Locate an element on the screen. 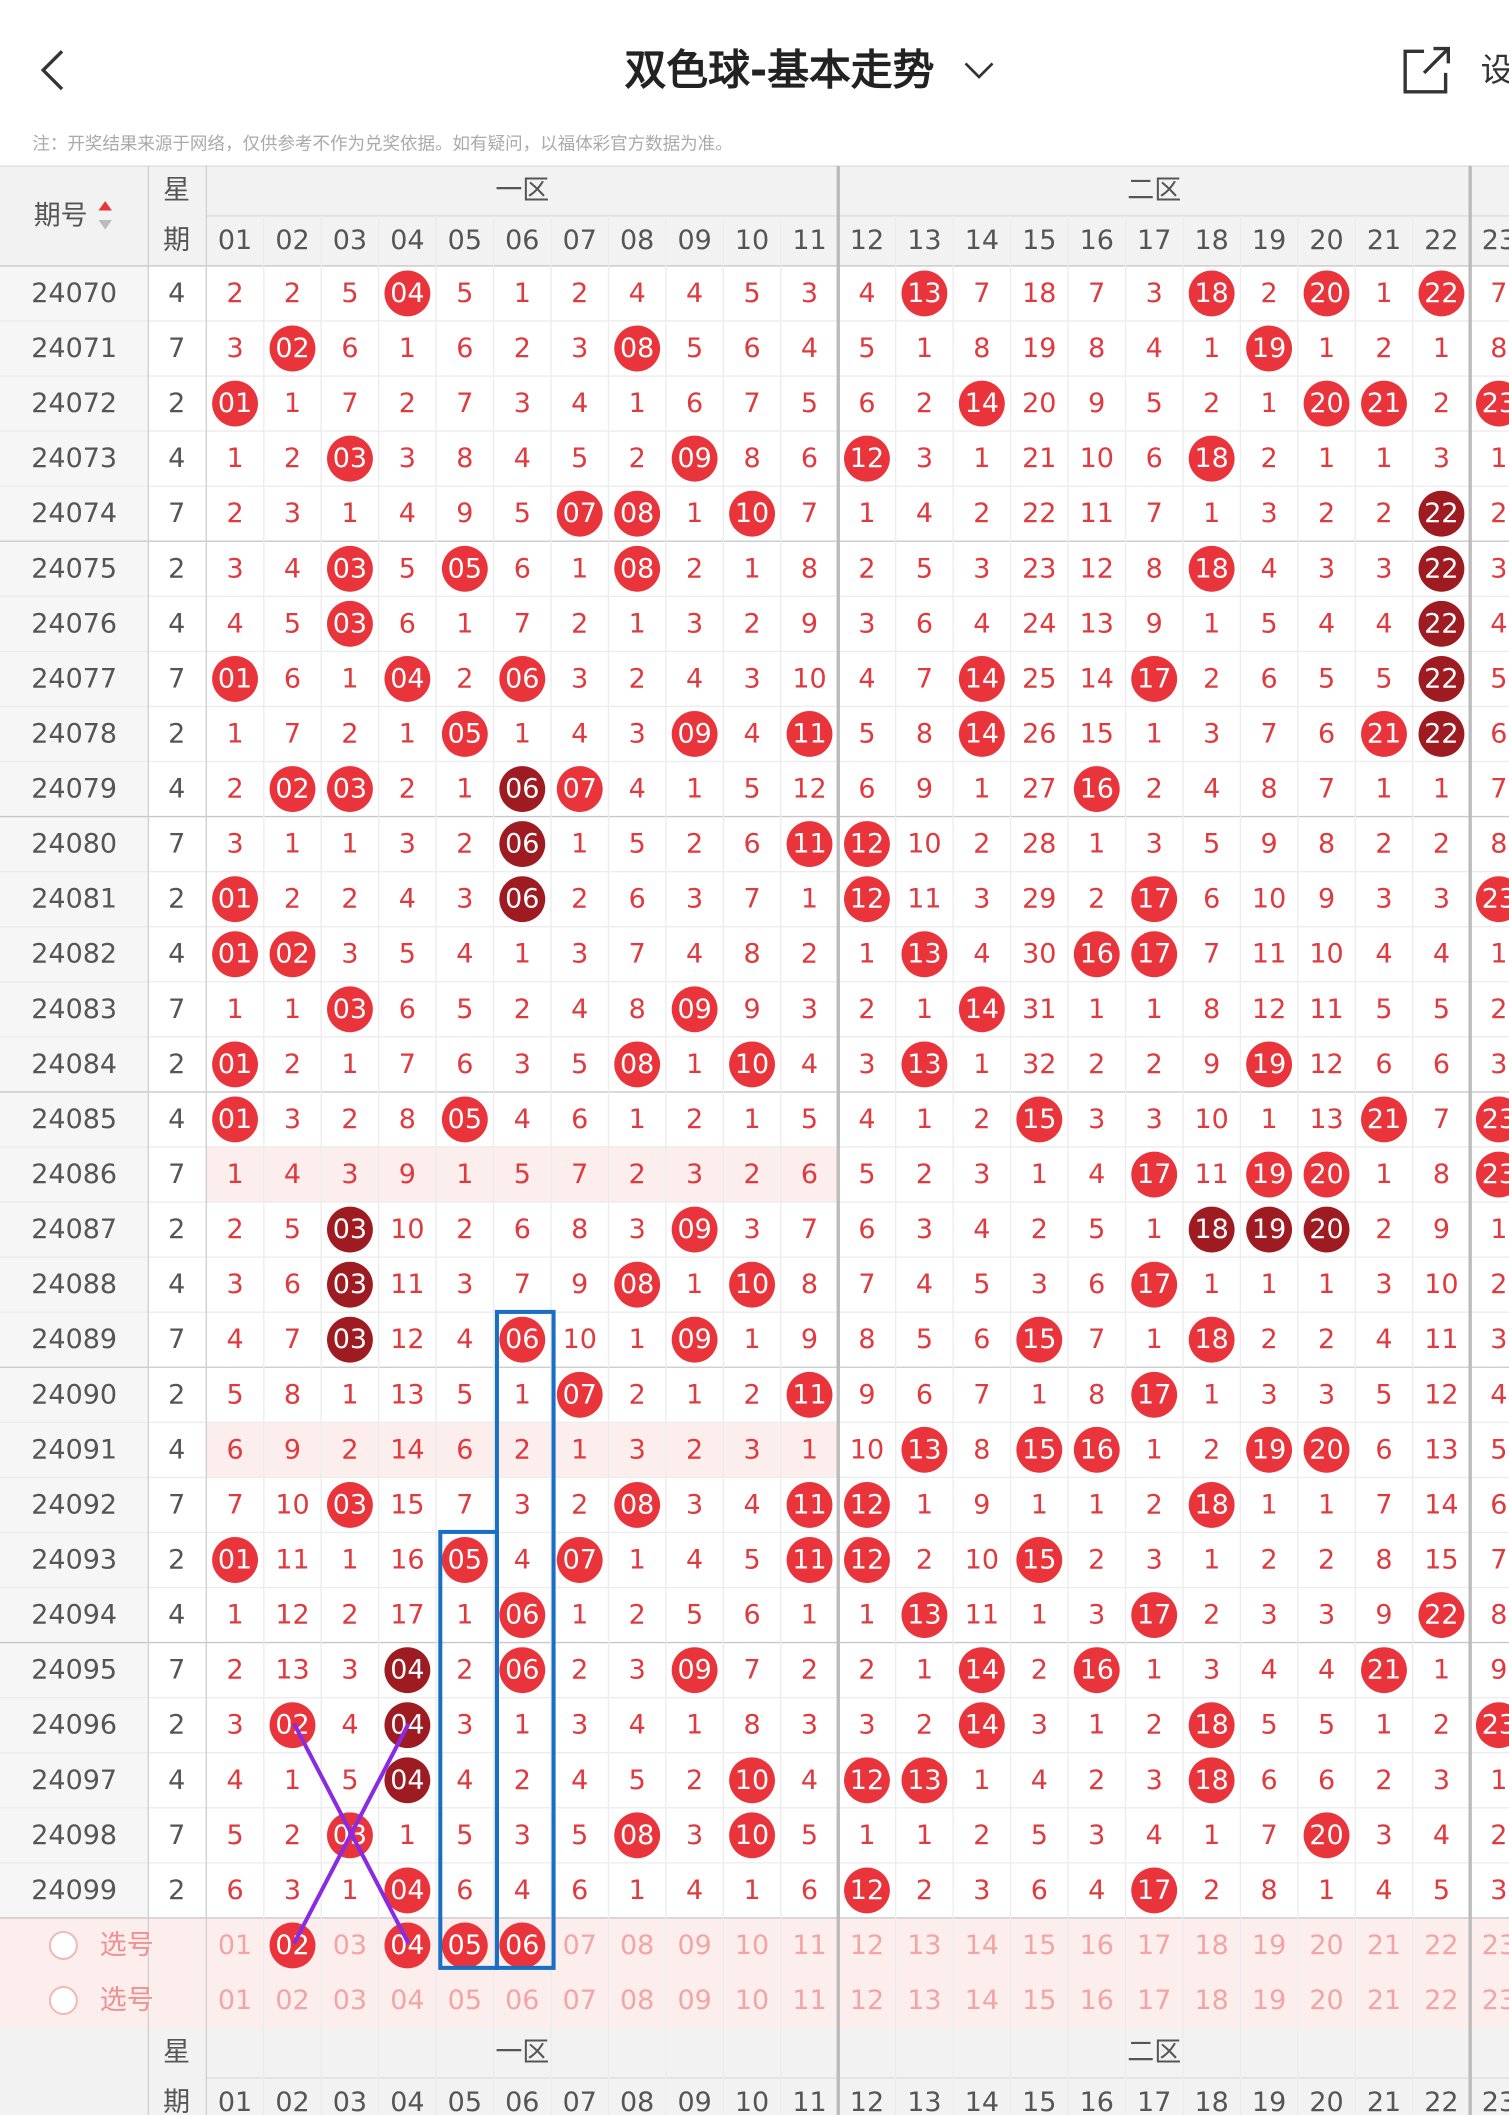 The width and height of the screenshot is (1509, 2115). title-dropdown is located at coordinates (979, 70).